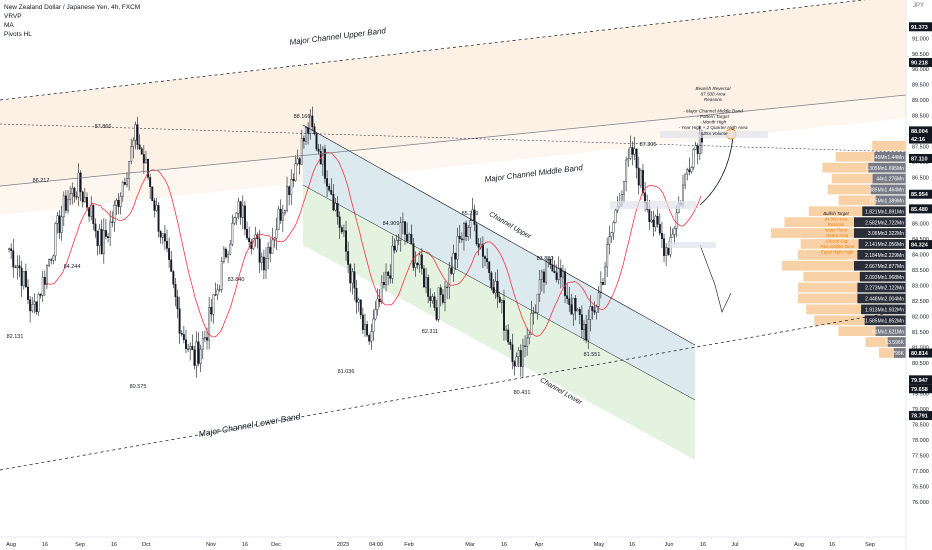 The height and width of the screenshot is (550, 932). Describe the element at coordinates (18, 34) in the screenshot. I see `indicator-pivots: Pivots HL` at that location.